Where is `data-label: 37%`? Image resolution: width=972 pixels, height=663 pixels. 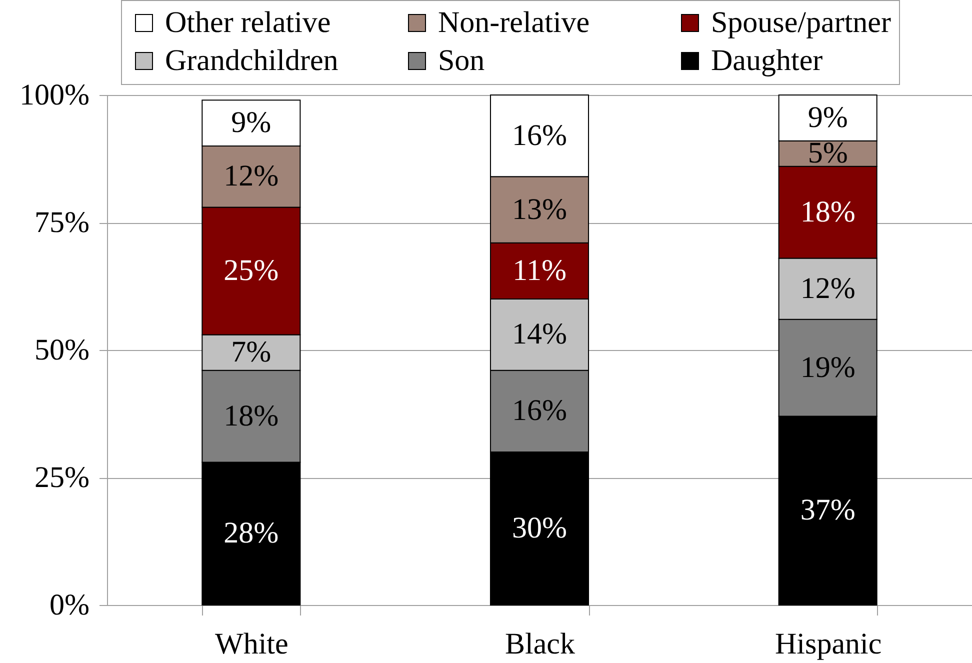 data-label: 37% is located at coordinates (828, 510).